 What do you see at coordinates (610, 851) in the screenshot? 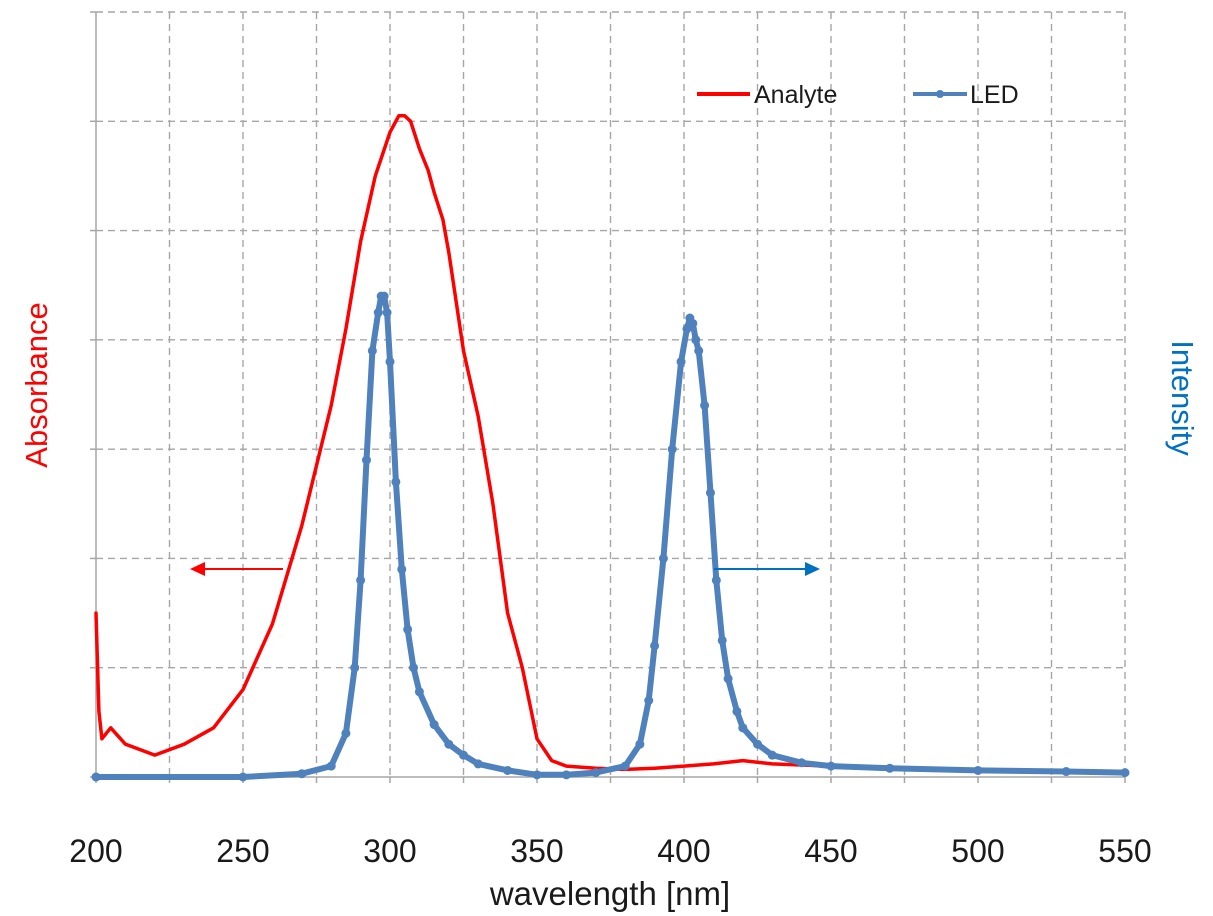
I see `tick-label-layer: 200 250 300 350 400 450 500 550` at bounding box center [610, 851].